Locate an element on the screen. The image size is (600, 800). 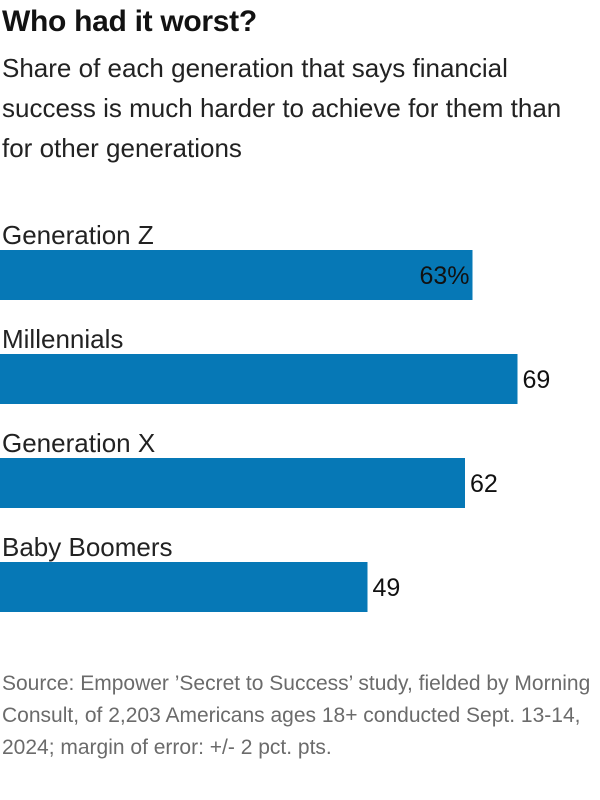
bar-baby-boomers is located at coordinates (184, 587).